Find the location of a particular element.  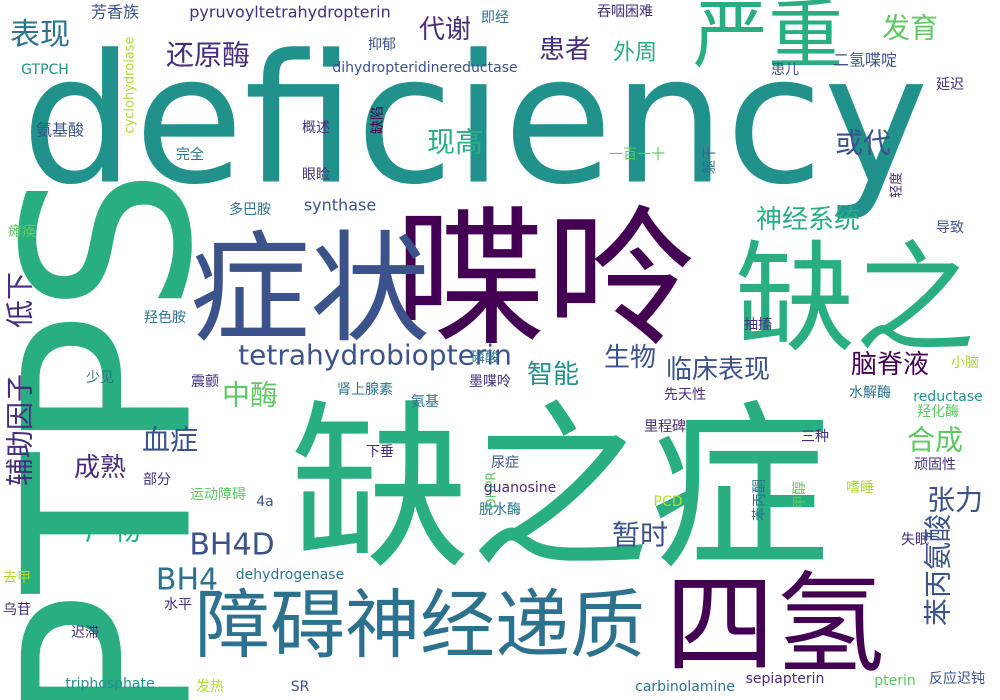

word: reductase is located at coordinates (948, 397).